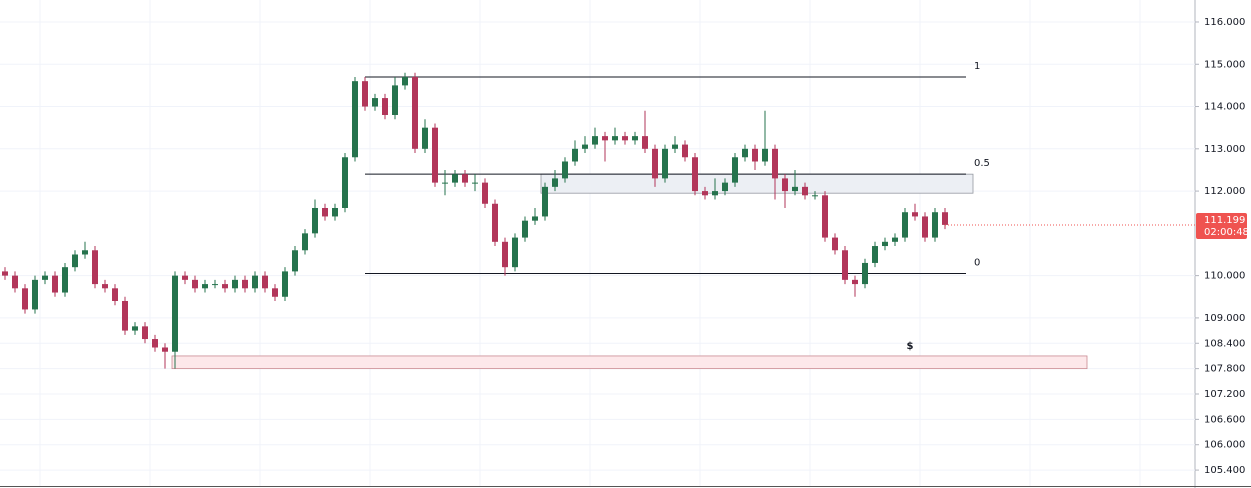  Describe the element at coordinates (1224, 149) in the screenshot. I see `y-tick-label: 113.000` at that location.